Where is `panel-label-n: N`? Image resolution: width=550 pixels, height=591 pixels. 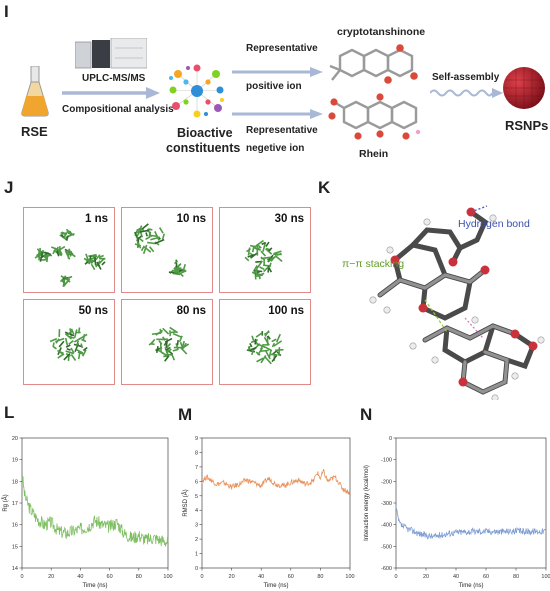 panel-label-n: N is located at coordinates (366, 414).